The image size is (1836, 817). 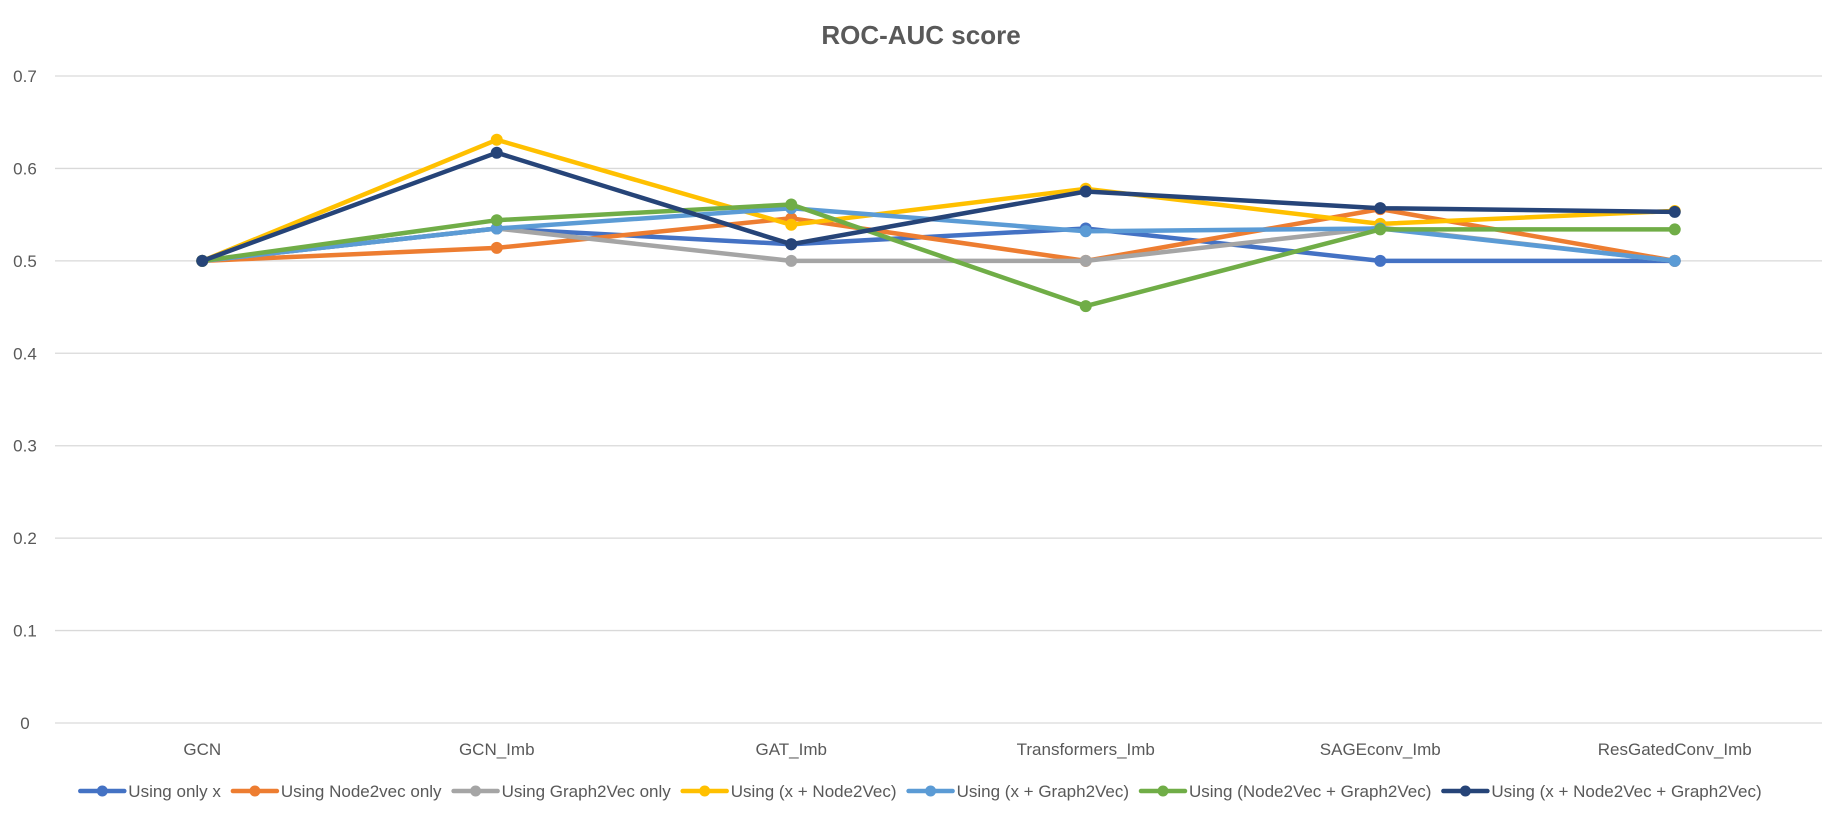 I want to click on legend-label: Using Node2vec only, so click(x=361, y=791).